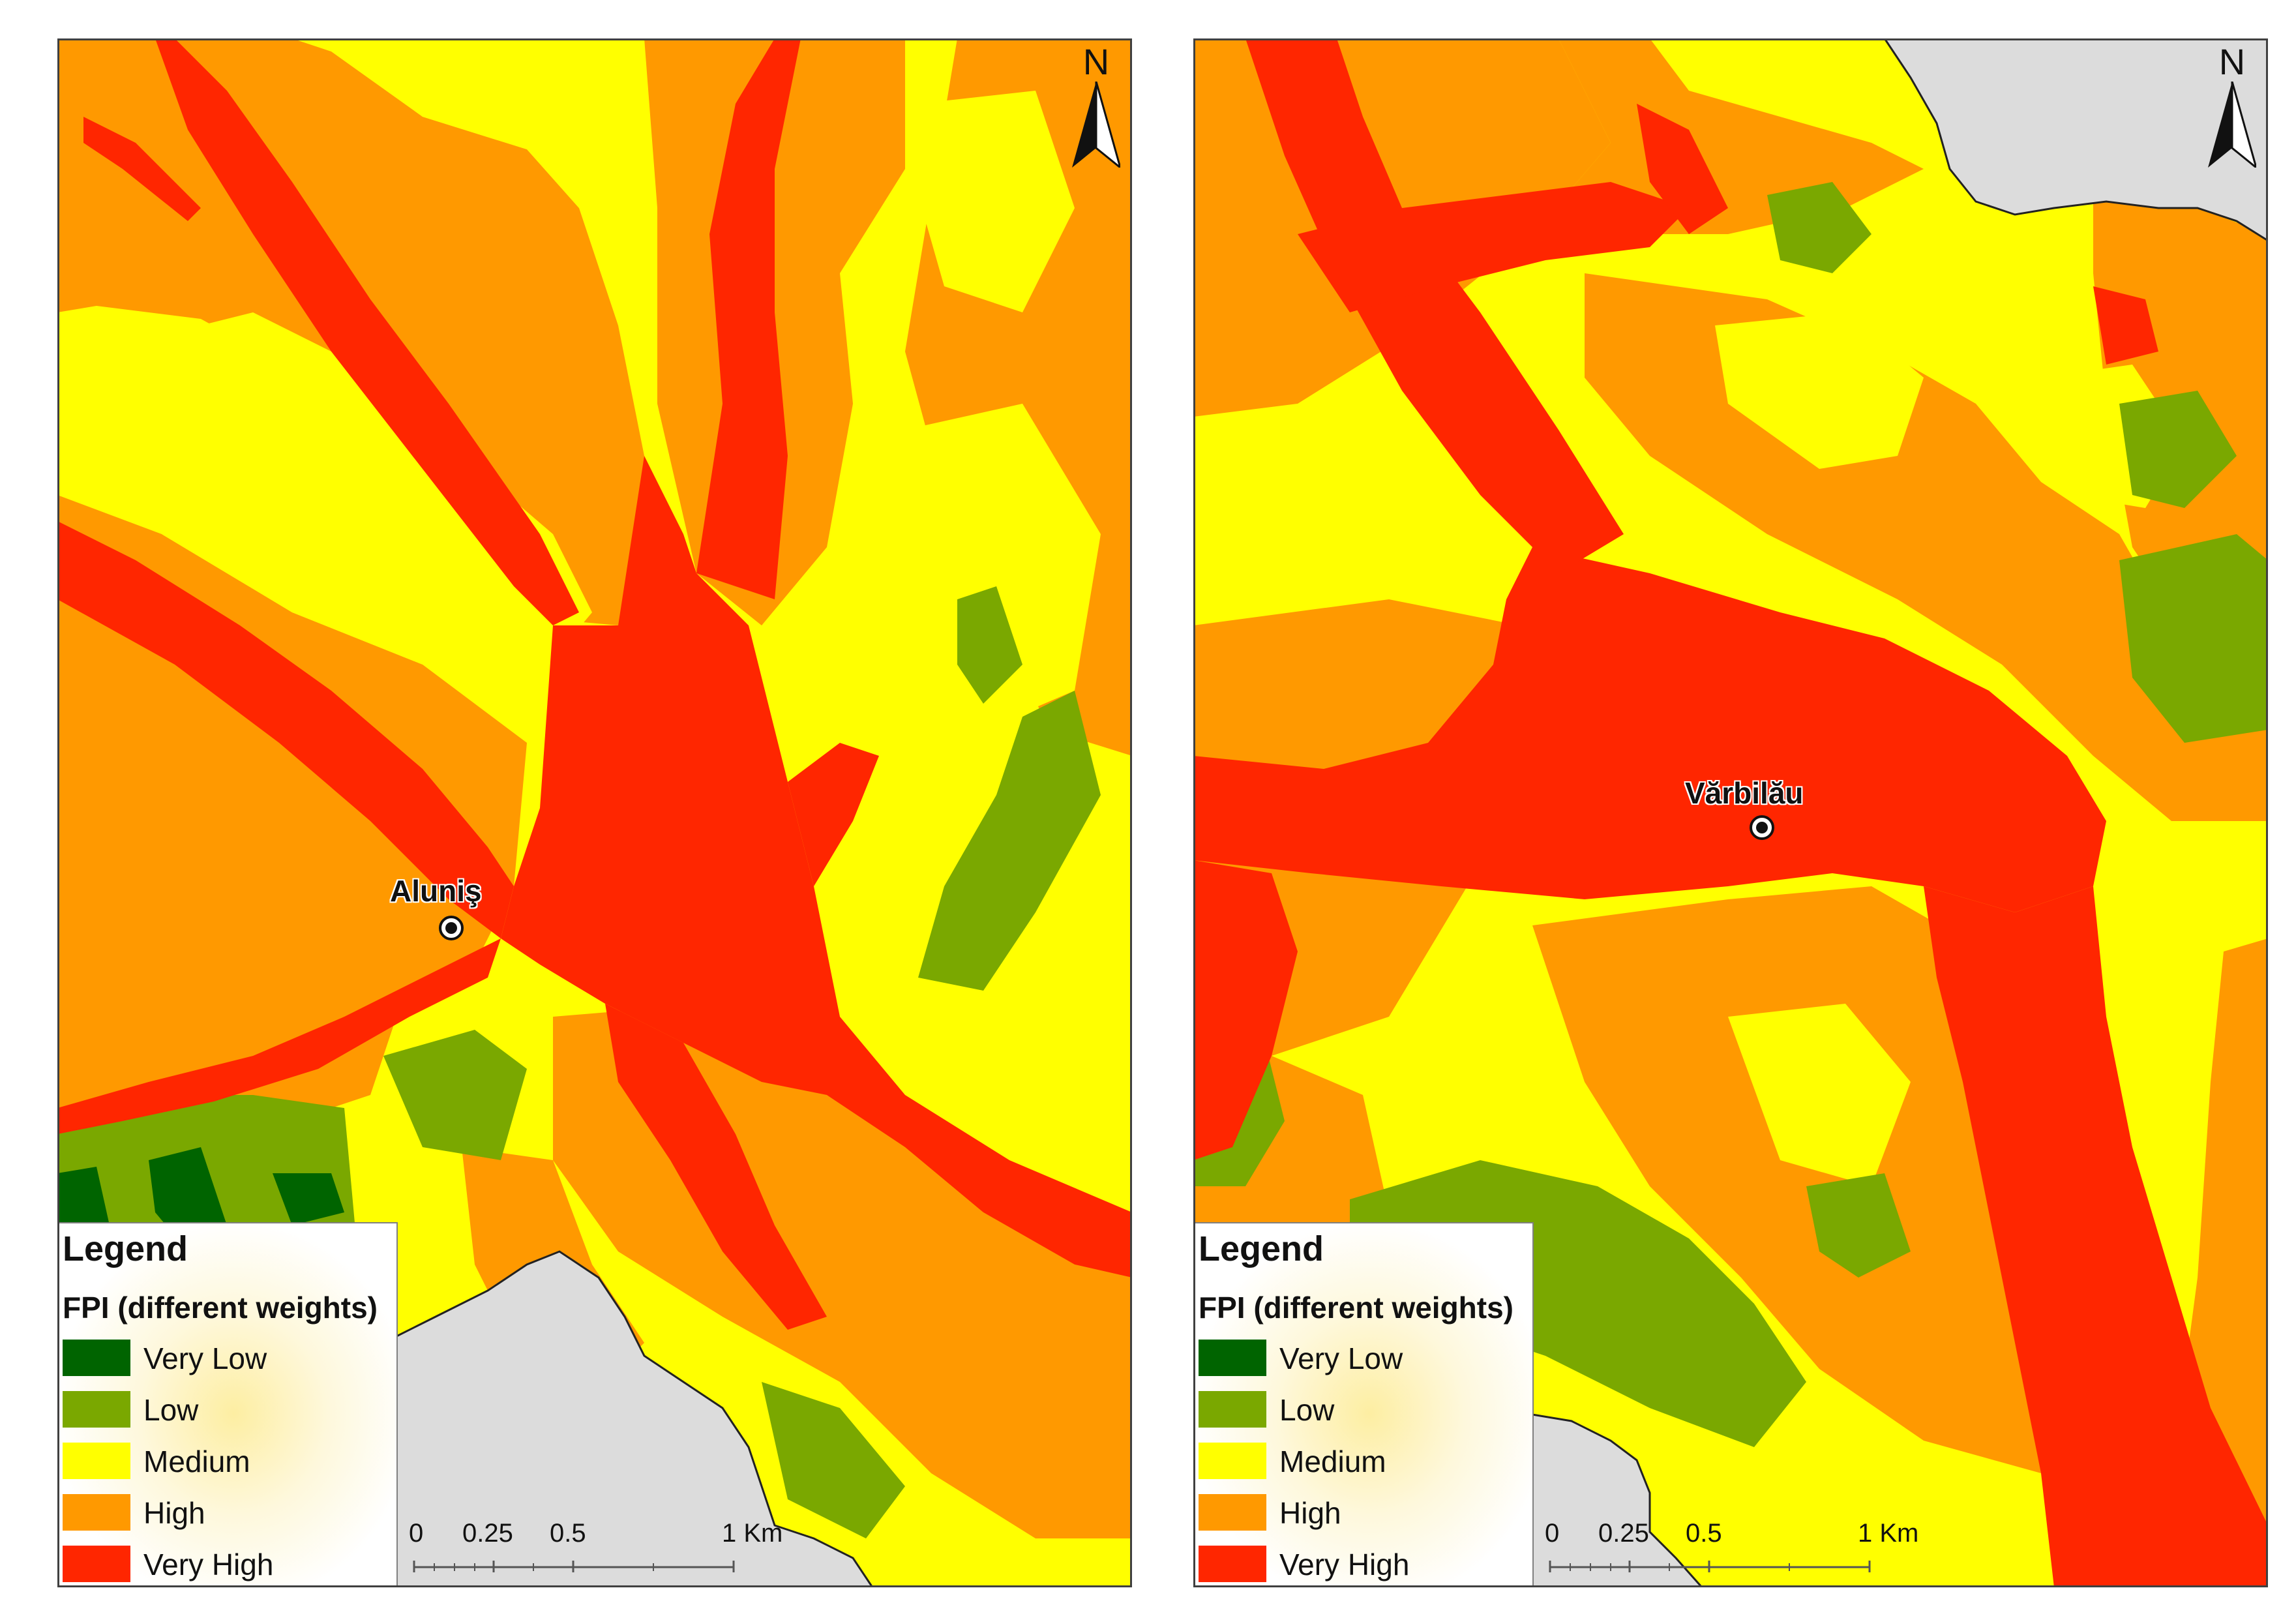 The width and height of the screenshot is (2296, 1618). Describe the element at coordinates (1819, 228) in the screenshot. I see `low-zone-north` at that location.